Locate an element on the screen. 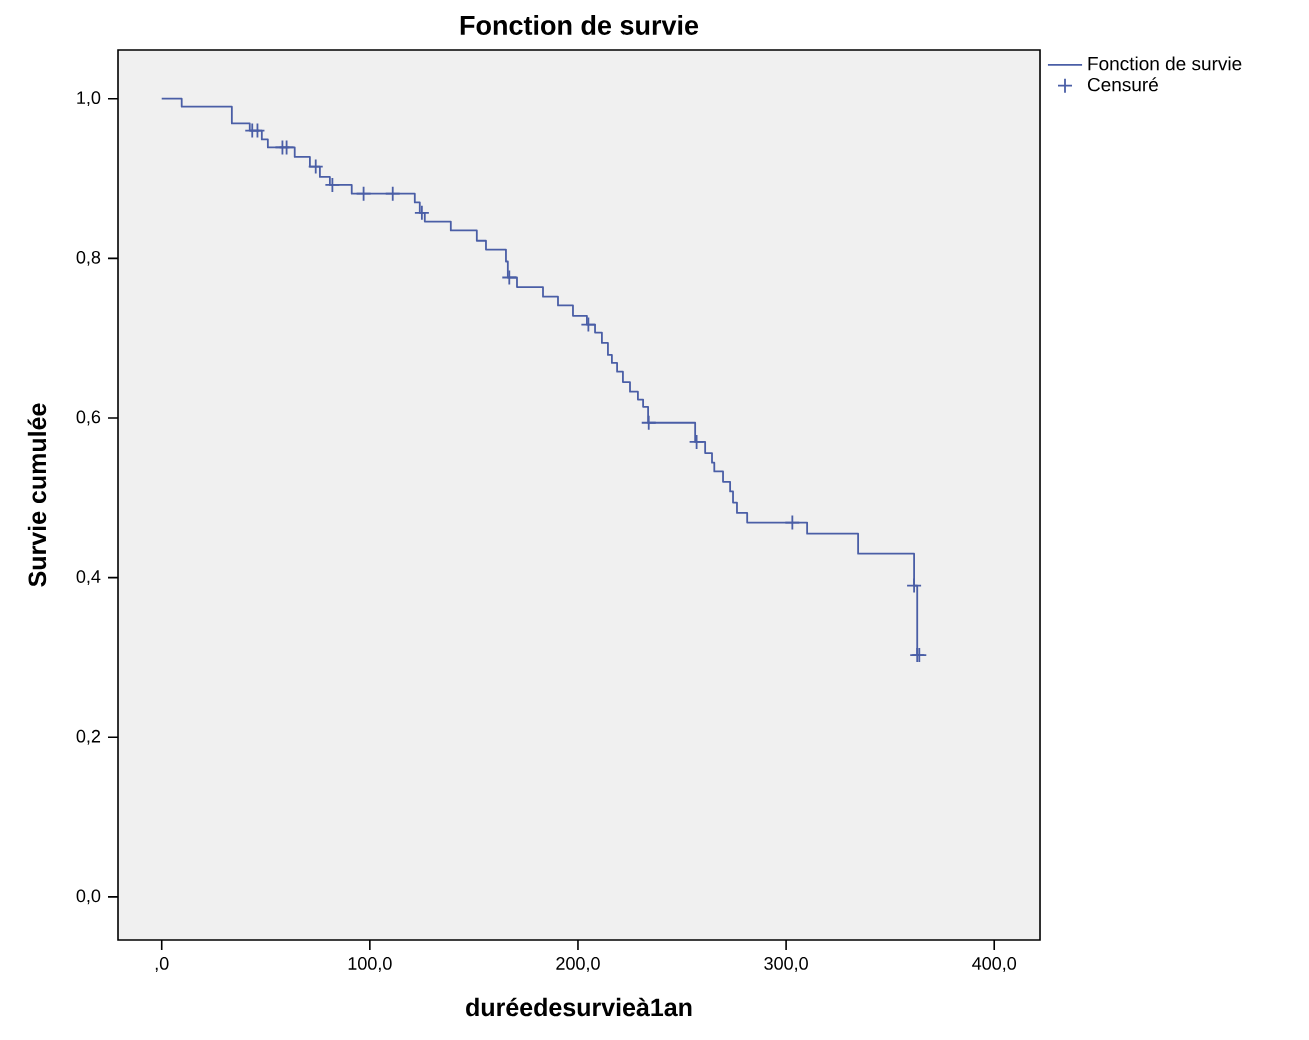  x-axis-title: duréedesurvieà1an is located at coordinates (579, 1007).